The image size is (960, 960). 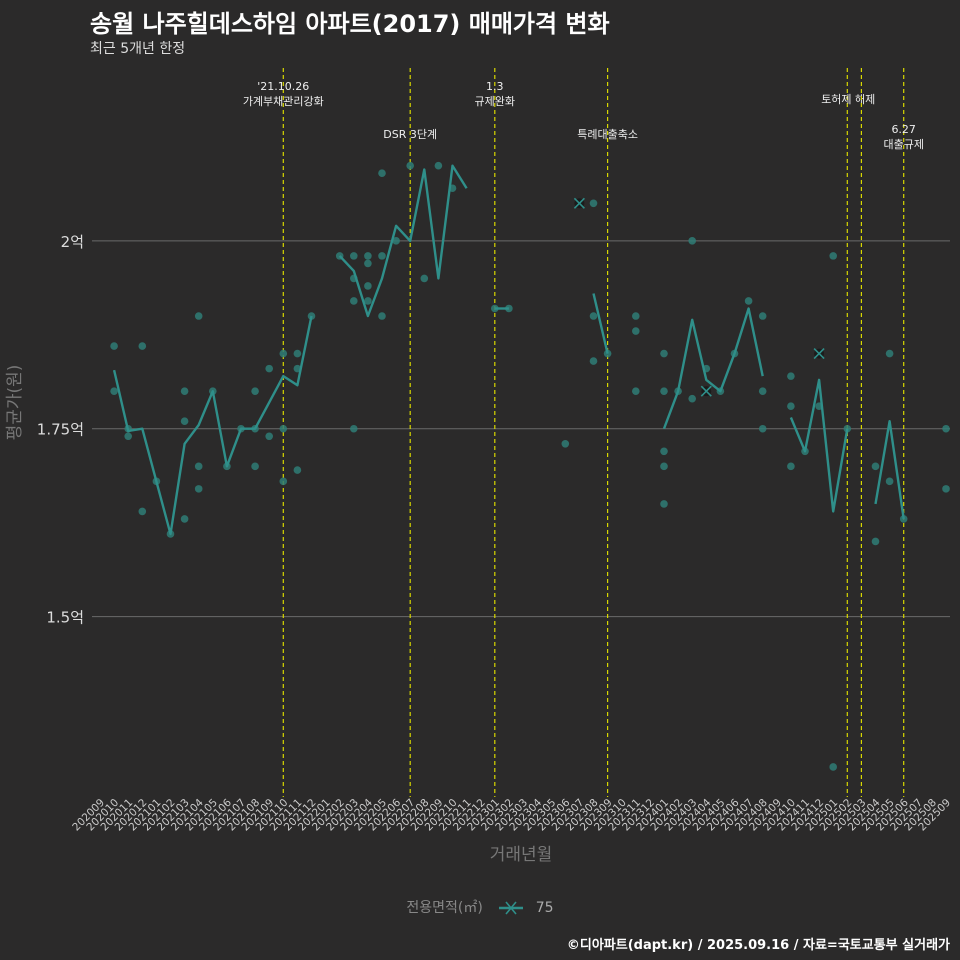 What do you see at coordinates (495, 86) in the screenshot?
I see `event-label: 1.3` at bounding box center [495, 86].